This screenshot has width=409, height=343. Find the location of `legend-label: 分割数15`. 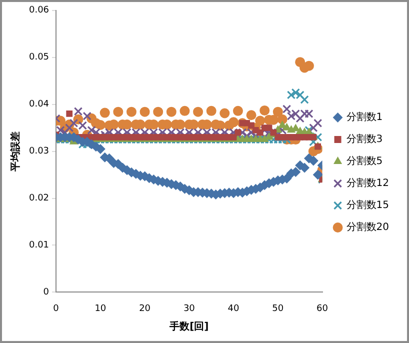

legend-label: 分割数15 is located at coordinates (368, 205).